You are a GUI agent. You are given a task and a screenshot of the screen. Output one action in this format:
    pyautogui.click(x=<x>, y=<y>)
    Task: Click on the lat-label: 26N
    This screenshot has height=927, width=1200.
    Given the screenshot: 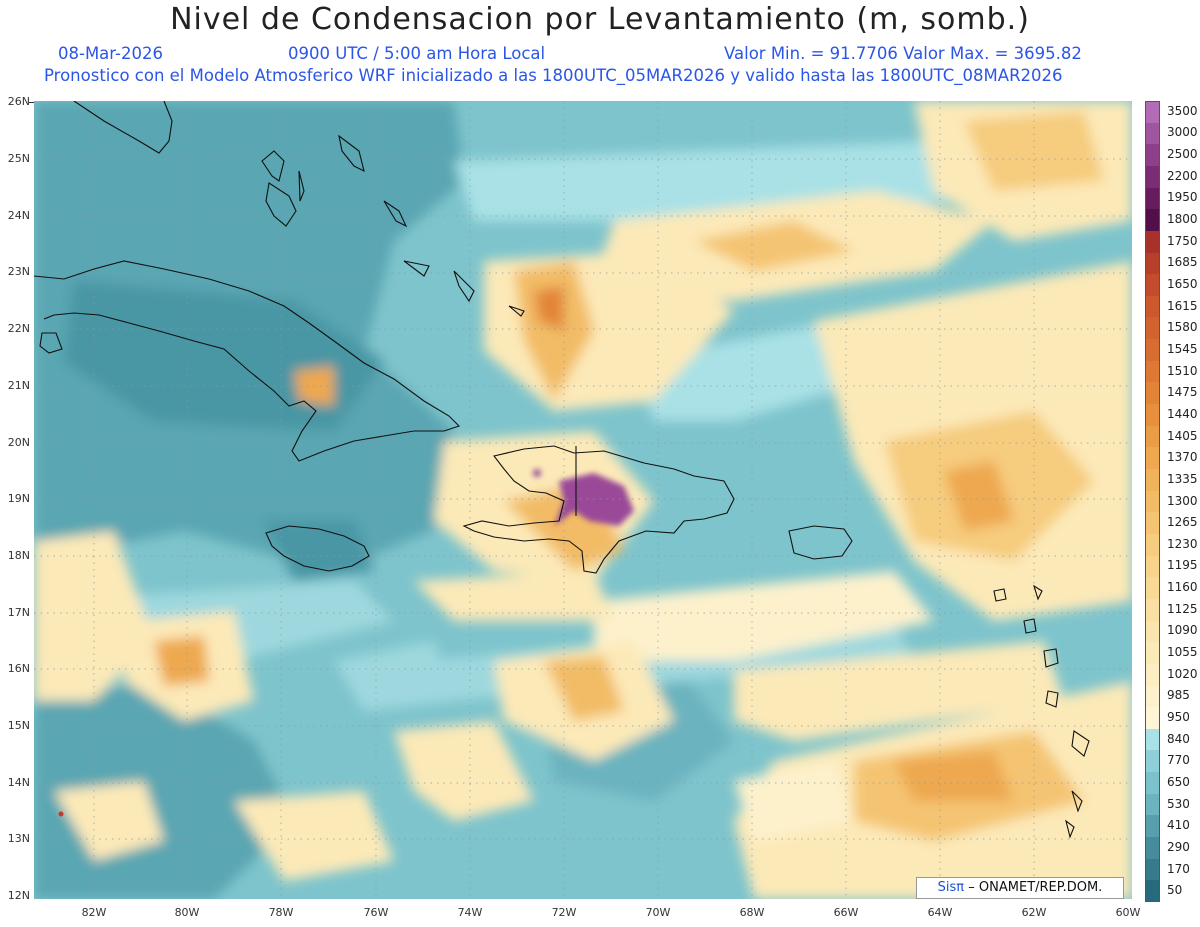 What is the action you would take?
    pyautogui.click(x=18, y=101)
    